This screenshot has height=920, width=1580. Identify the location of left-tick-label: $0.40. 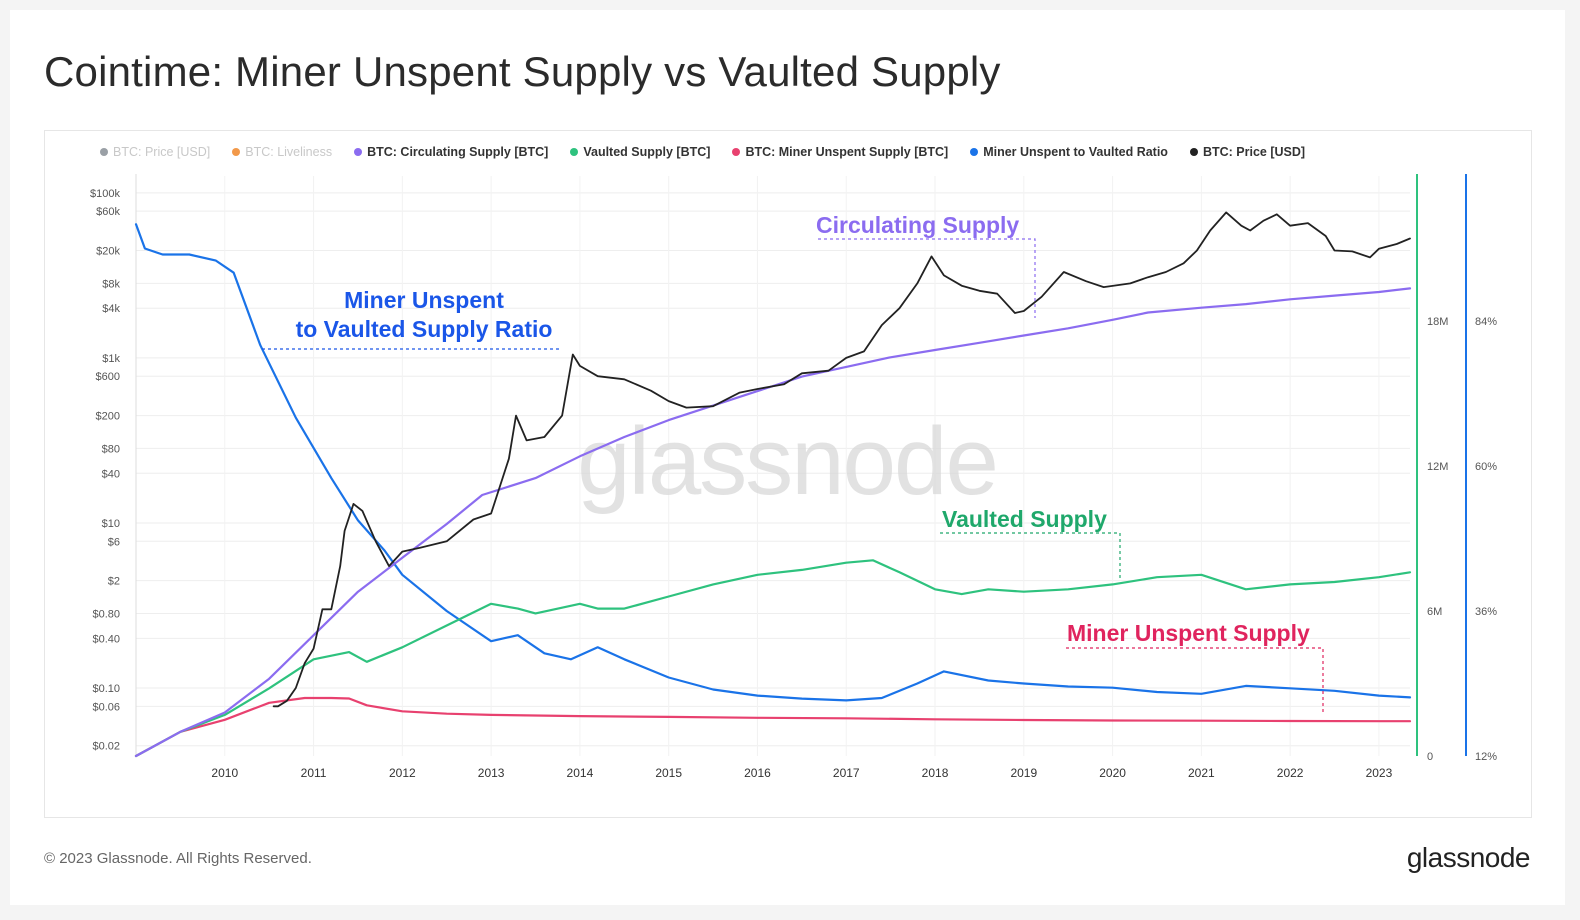
(106, 639).